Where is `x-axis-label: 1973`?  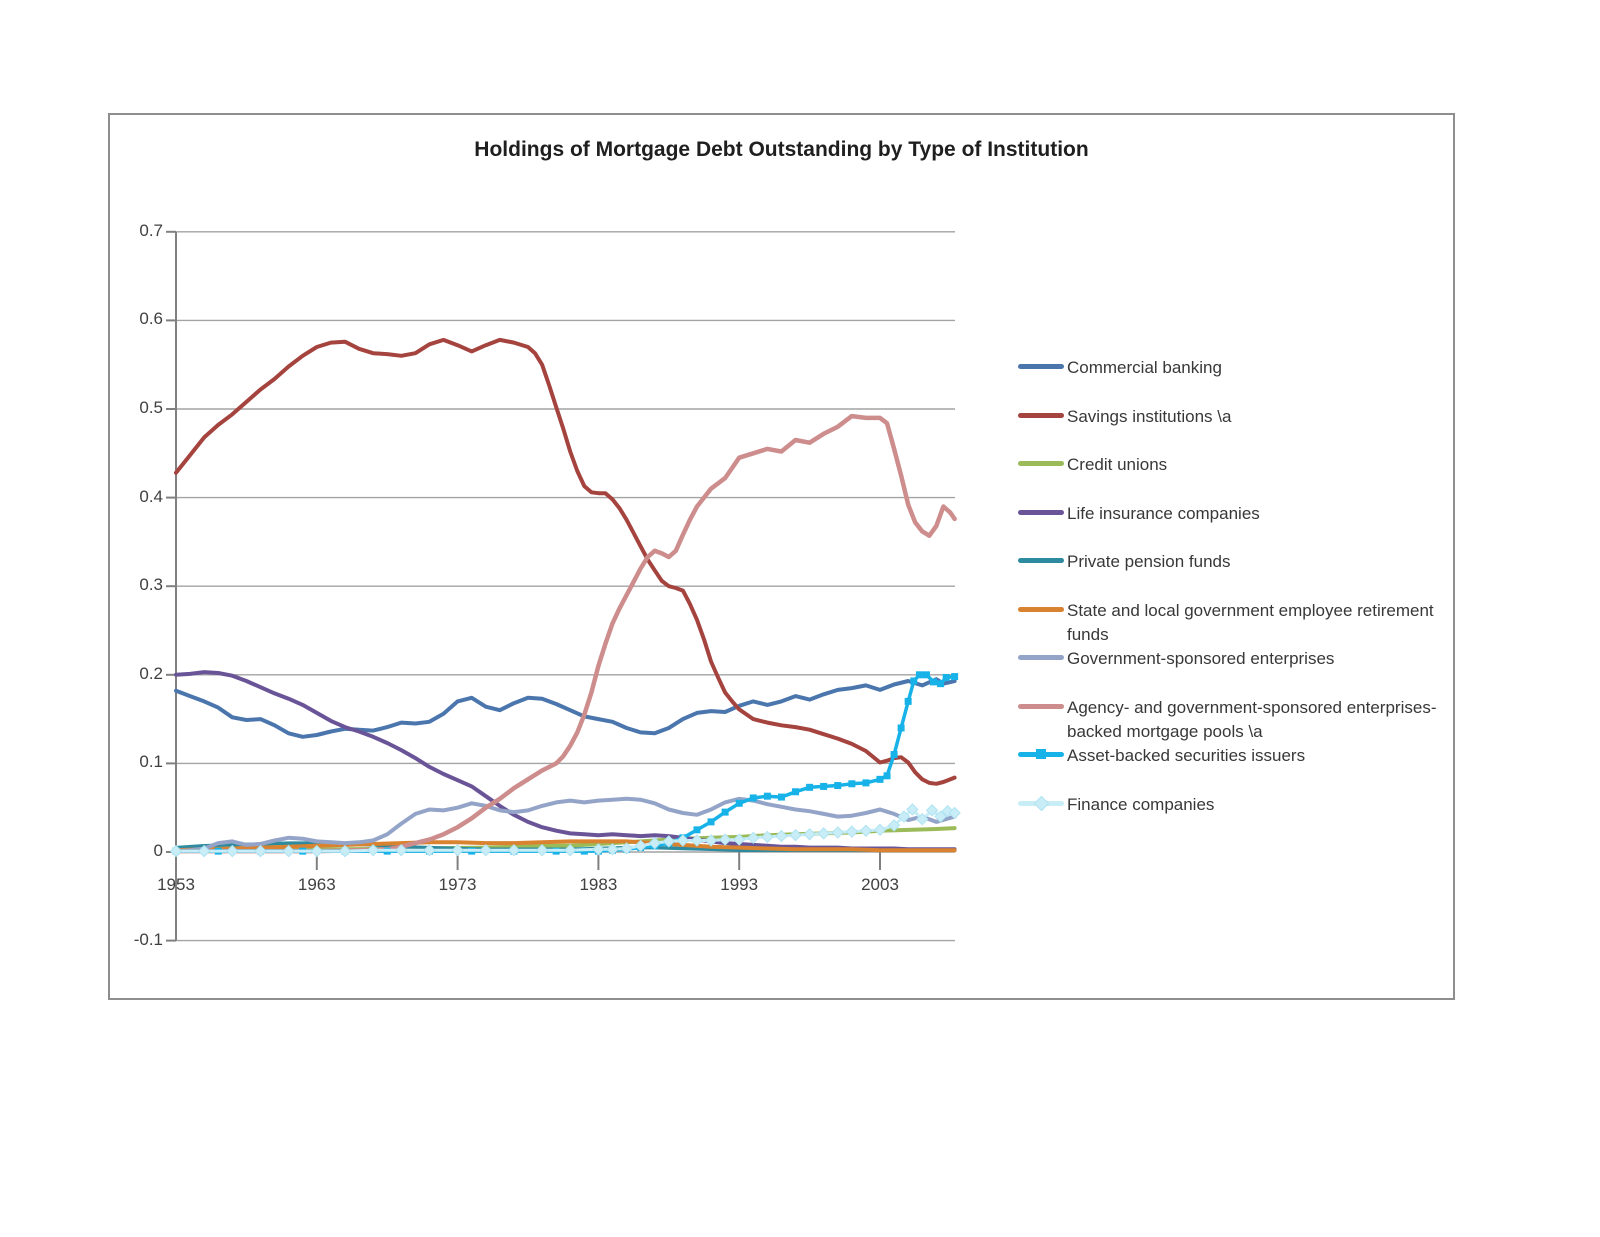
x-axis-label: 1973 is located at coordinates (457, 884).